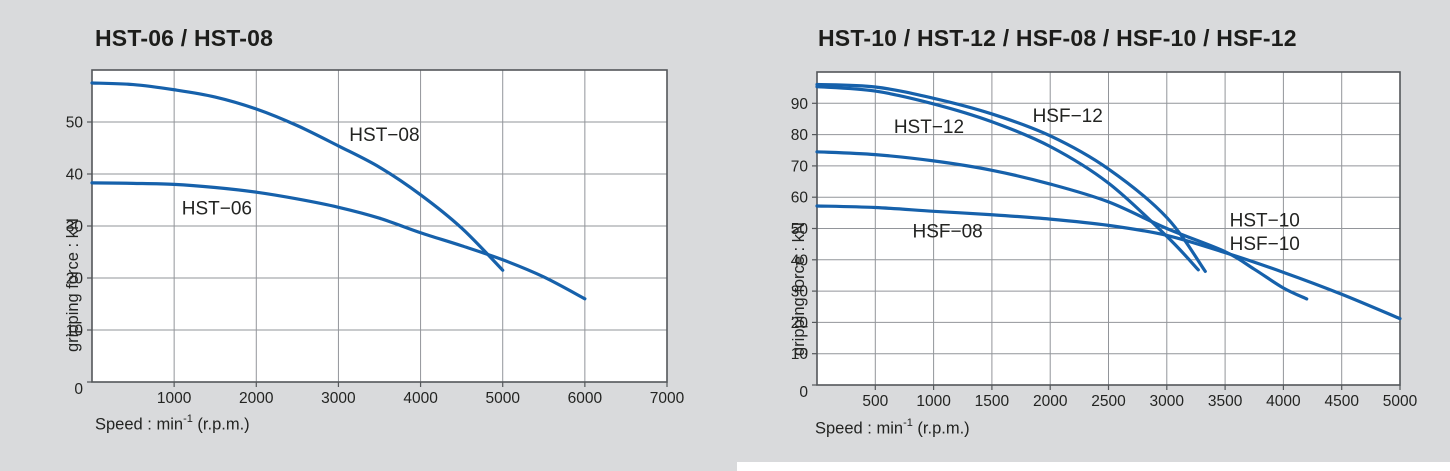  What do you see at coordinates (947, 232) in the screenshot?
I see `curve-label: HSF−08` at bounding box center [947, 232].